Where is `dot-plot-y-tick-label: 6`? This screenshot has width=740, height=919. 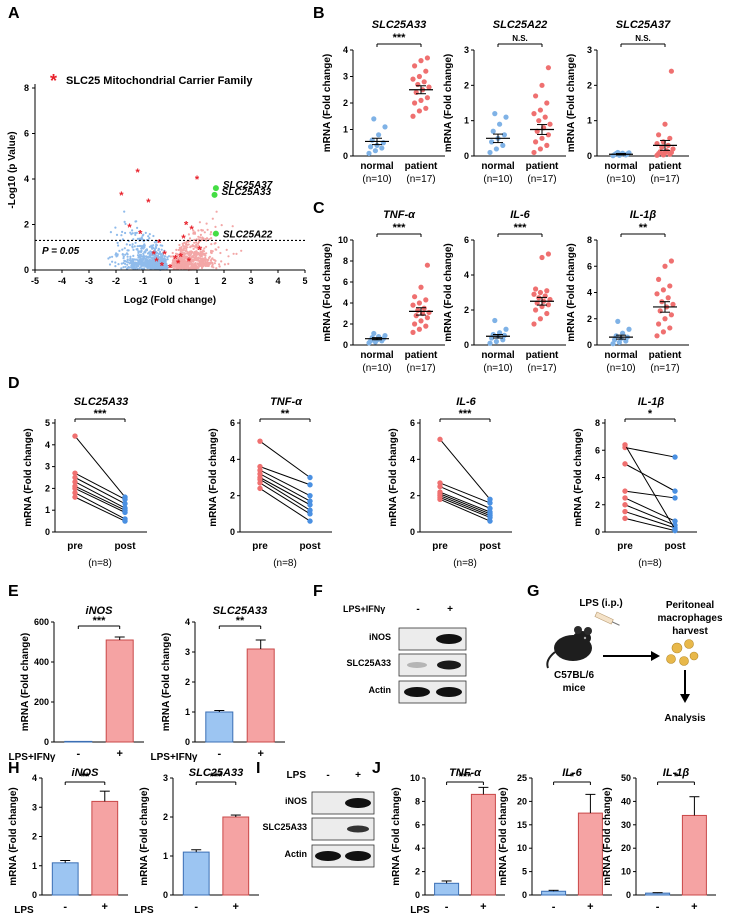 dot-plot-y-tick-label: 6 is located at coordinates (589, 266).